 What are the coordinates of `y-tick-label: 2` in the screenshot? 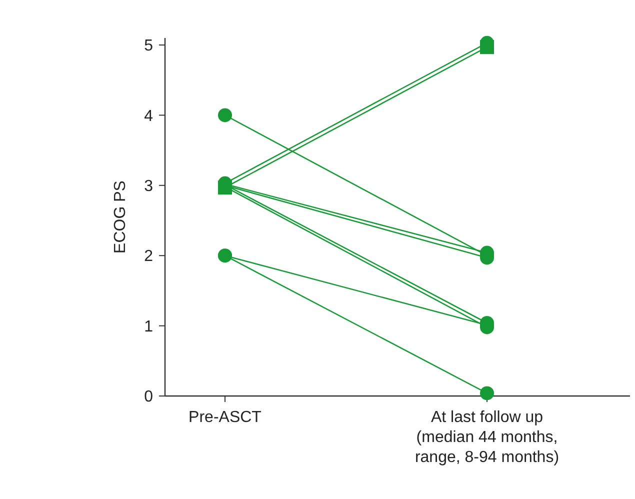 It's located at (149, 257).